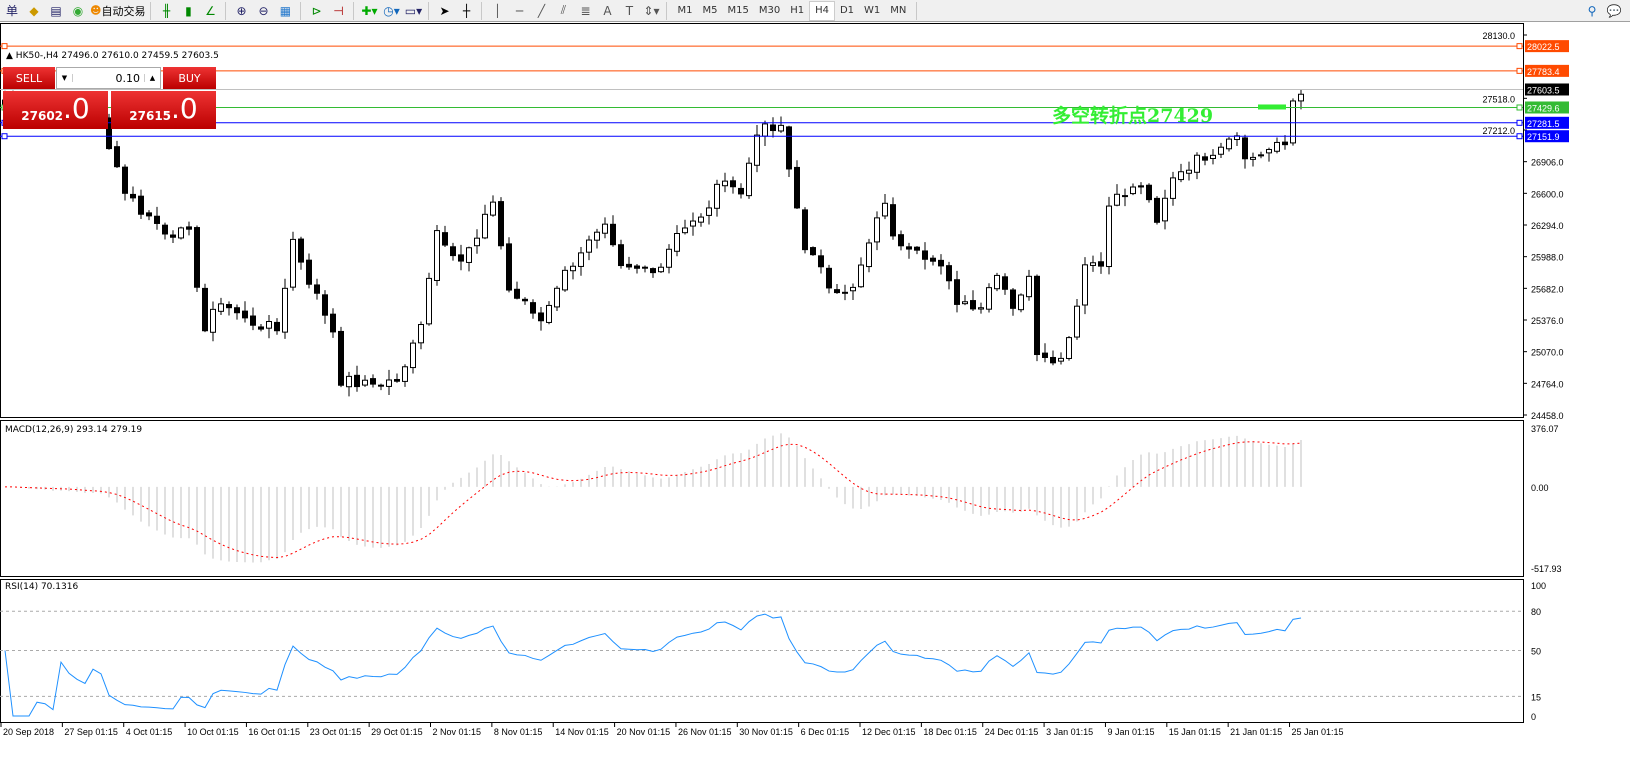 This screenshot has width=1630, height=770. Describe the element at coordinates (91, 732) in the screenshot. I see `time-axis-label: 27 Sep 01:15` at that location.